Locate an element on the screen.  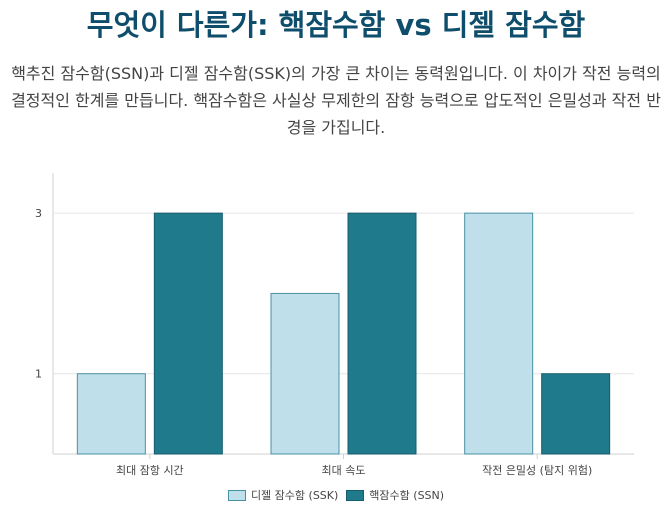
chart-legend: 디젤 잠수함 (SSK) 핵잠수함 (SSN) is located at coordinates (336, 495).